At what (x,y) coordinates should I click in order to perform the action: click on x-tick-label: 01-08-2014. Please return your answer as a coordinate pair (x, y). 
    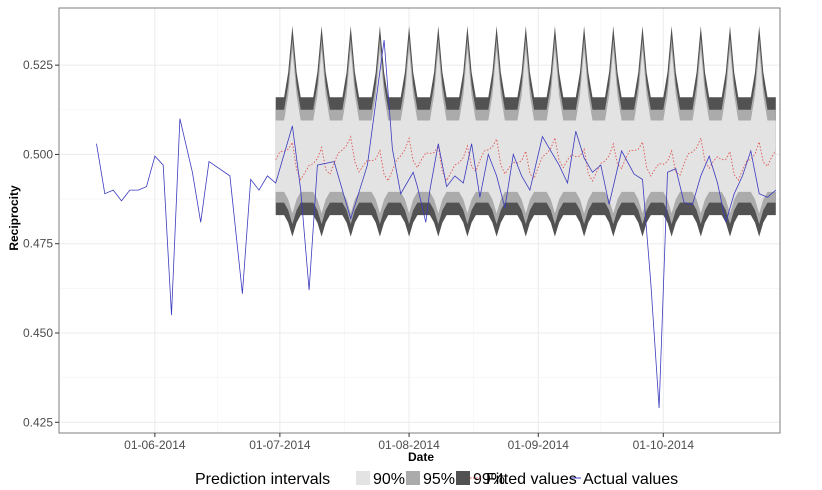
    Looking at the image, I should click on (409, 445).